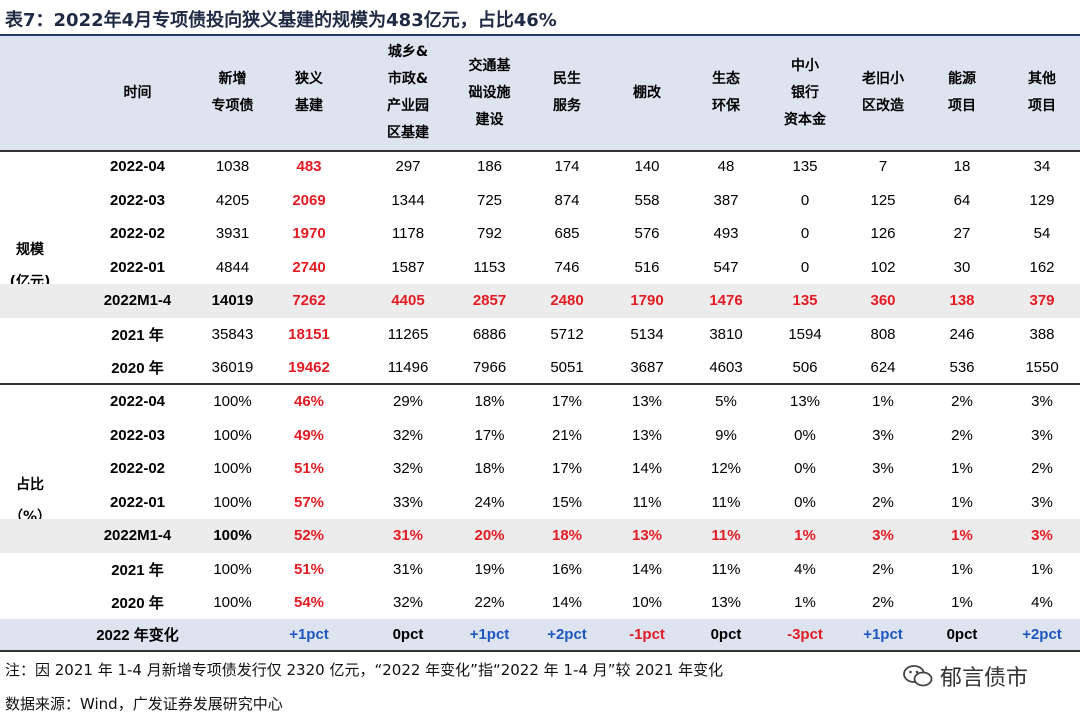 This screenshot has height=722, width=1080. I want to click on table-row: 2022M1-4 100% 52% 31% 20% 18% 13% 11% 1% 3% 1% 3%, so click(540, 536).